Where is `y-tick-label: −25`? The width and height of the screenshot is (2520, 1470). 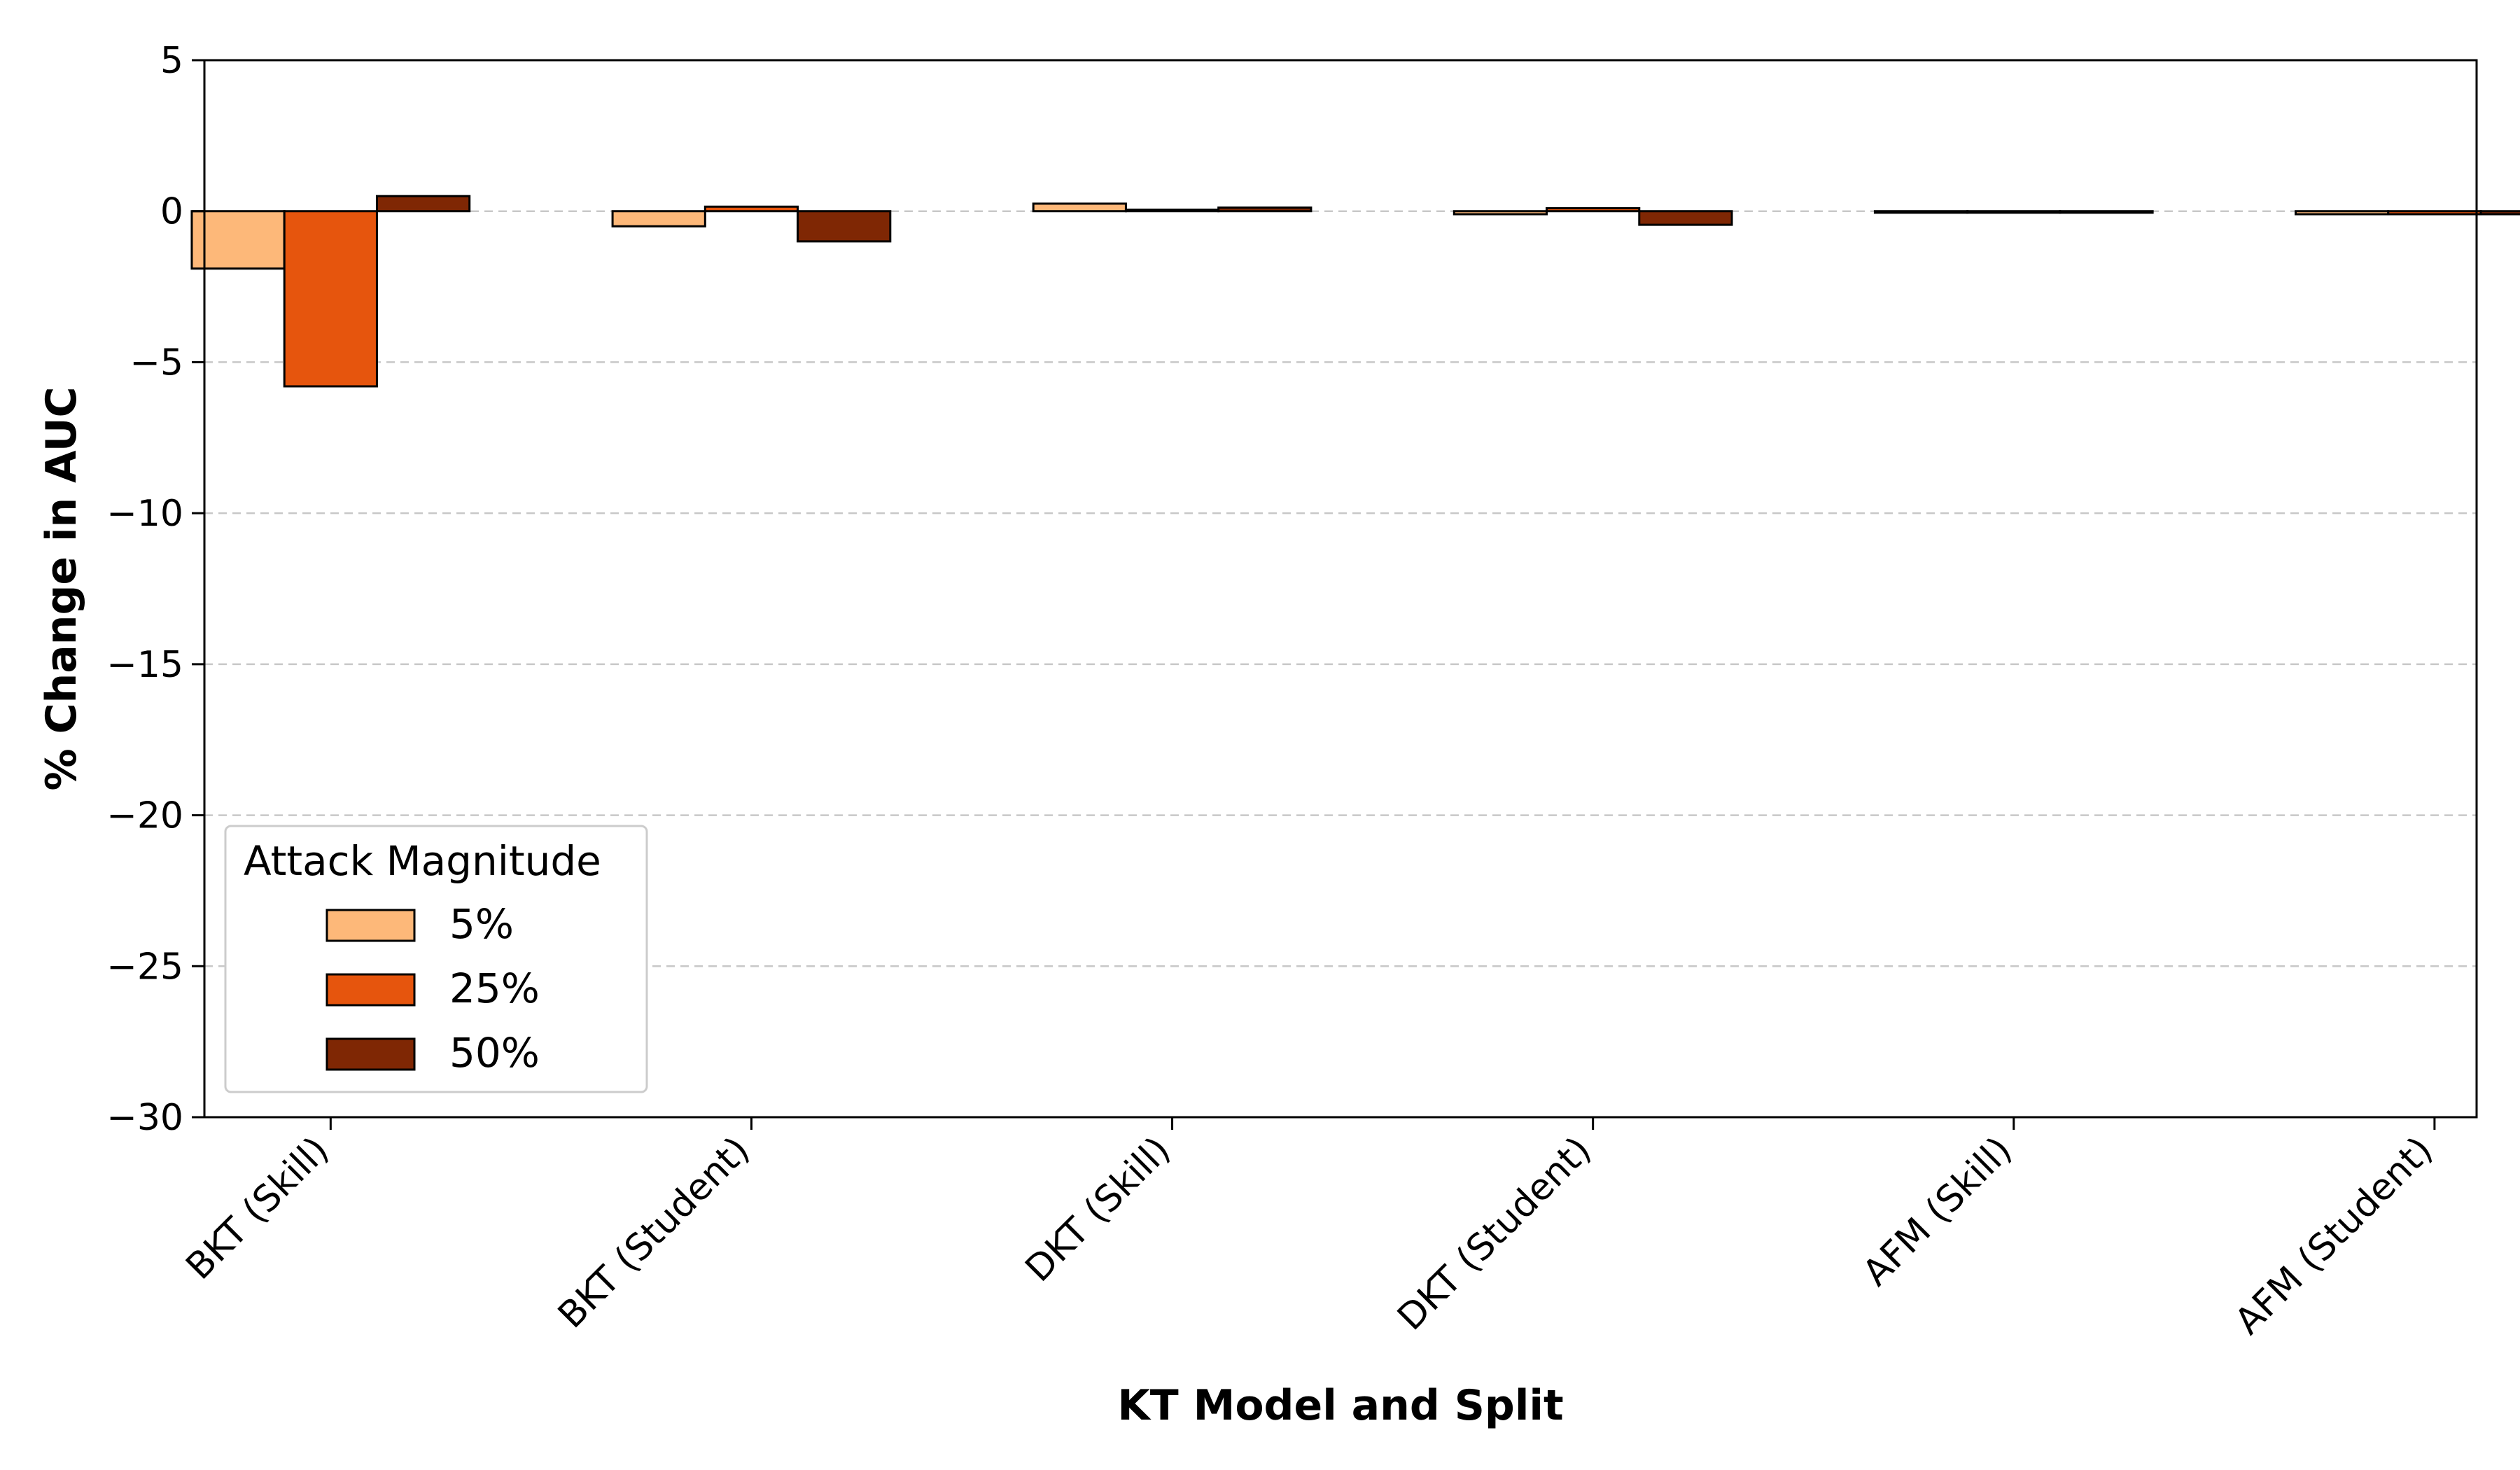 y-tick-label: −25 is located at coordinates (144, 967).